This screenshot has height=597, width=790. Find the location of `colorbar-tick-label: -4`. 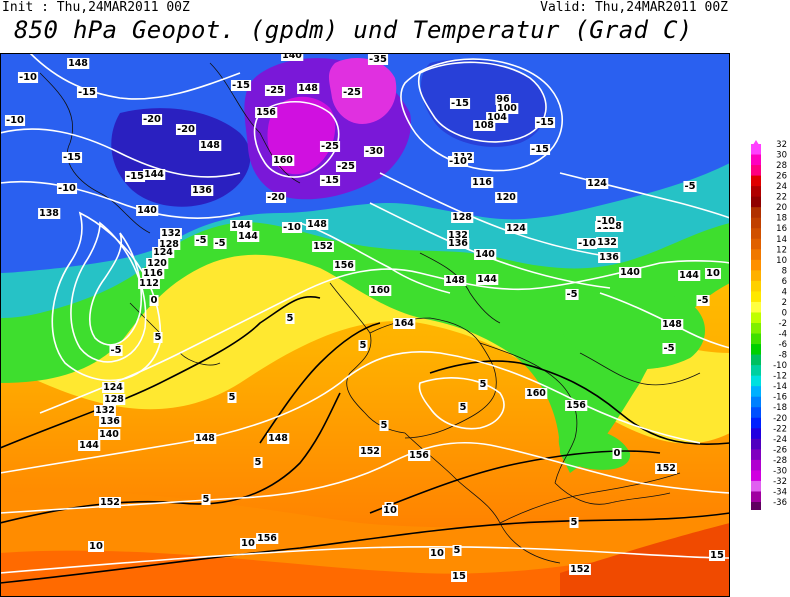

colorbar-tick-label: -4 is located at coordinates (783, 335).